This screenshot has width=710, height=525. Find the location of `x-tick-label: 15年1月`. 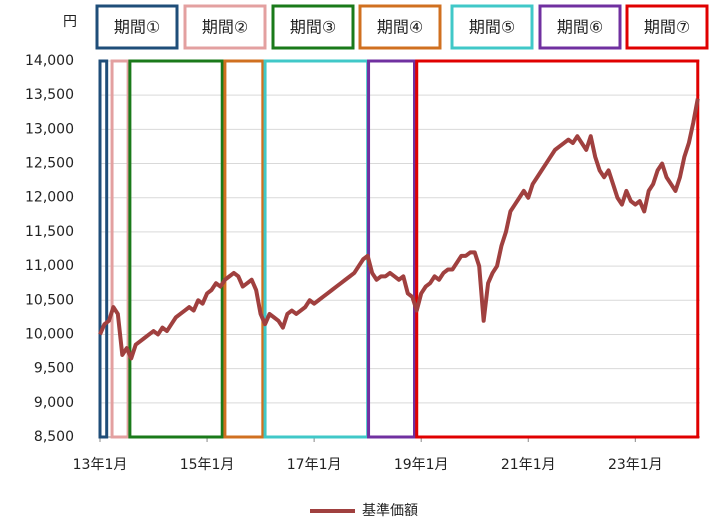

x-tick-label: 15年1月 is located at coordinates (207, 465).